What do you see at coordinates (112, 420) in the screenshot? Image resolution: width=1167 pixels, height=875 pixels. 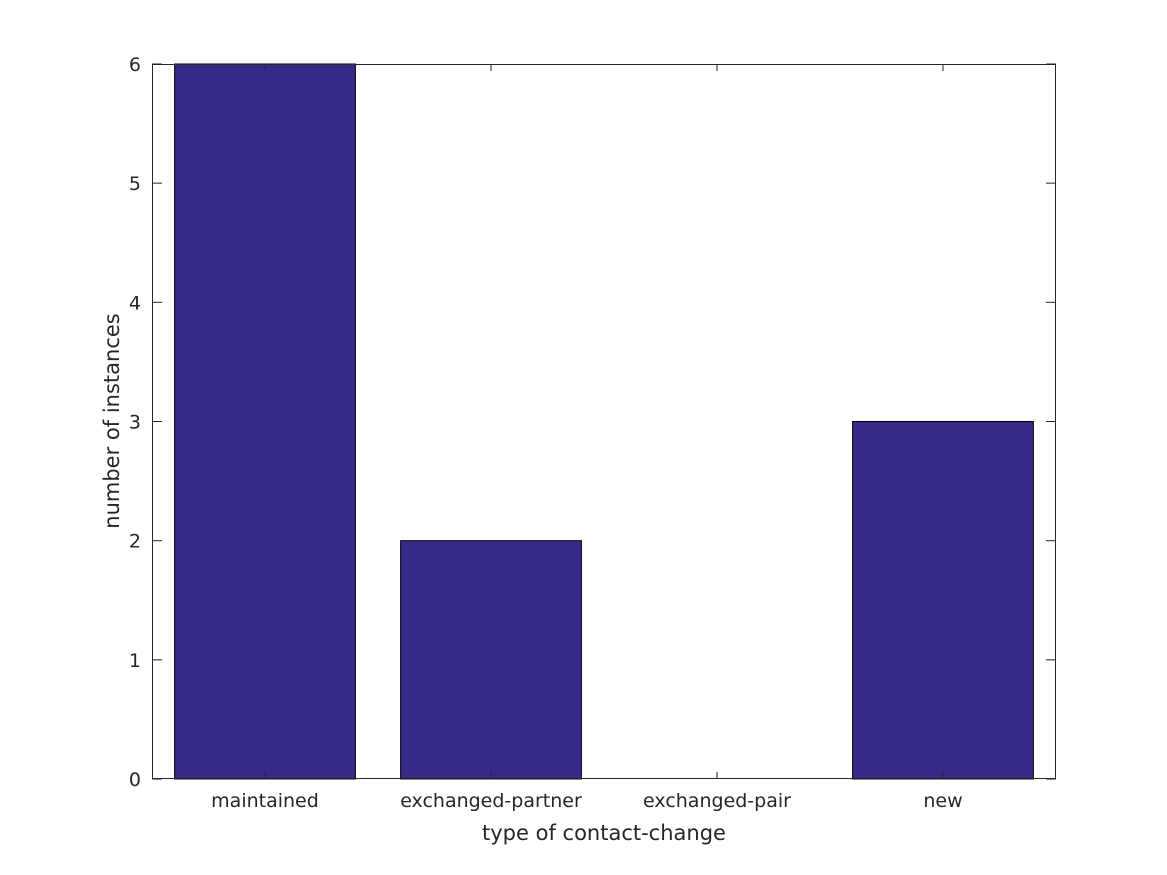 I see `y-axis-label: number of instances` at bounding box center [112, 420].